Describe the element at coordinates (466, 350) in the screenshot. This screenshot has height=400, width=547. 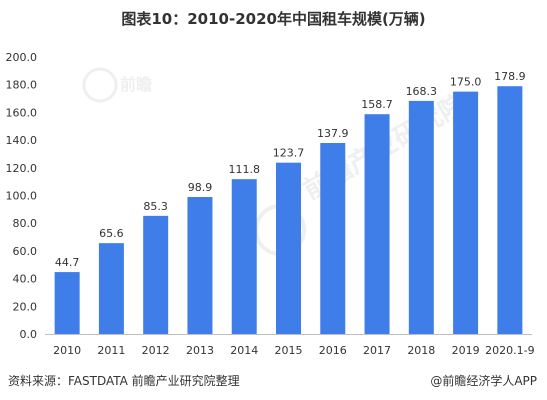
I see `x-tick-label: 2019` at that location.